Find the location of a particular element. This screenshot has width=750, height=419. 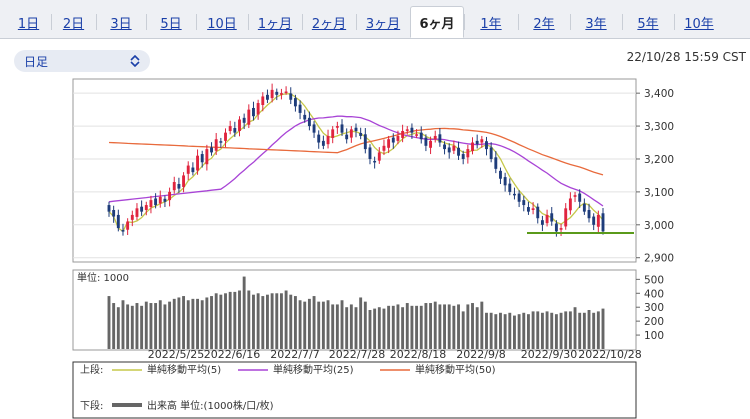

tab-7: 2ヶ月 is located at coordinates (329, 24).